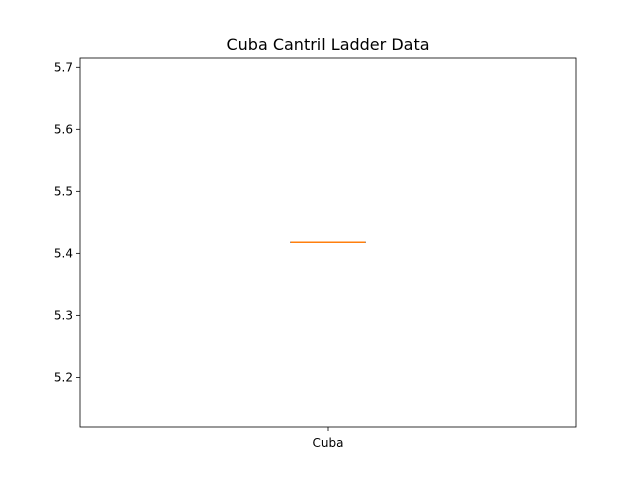 The width and height of the screenshot is (640, 484). I want to click on y-tick-label: 5.5, so click(63, 191).